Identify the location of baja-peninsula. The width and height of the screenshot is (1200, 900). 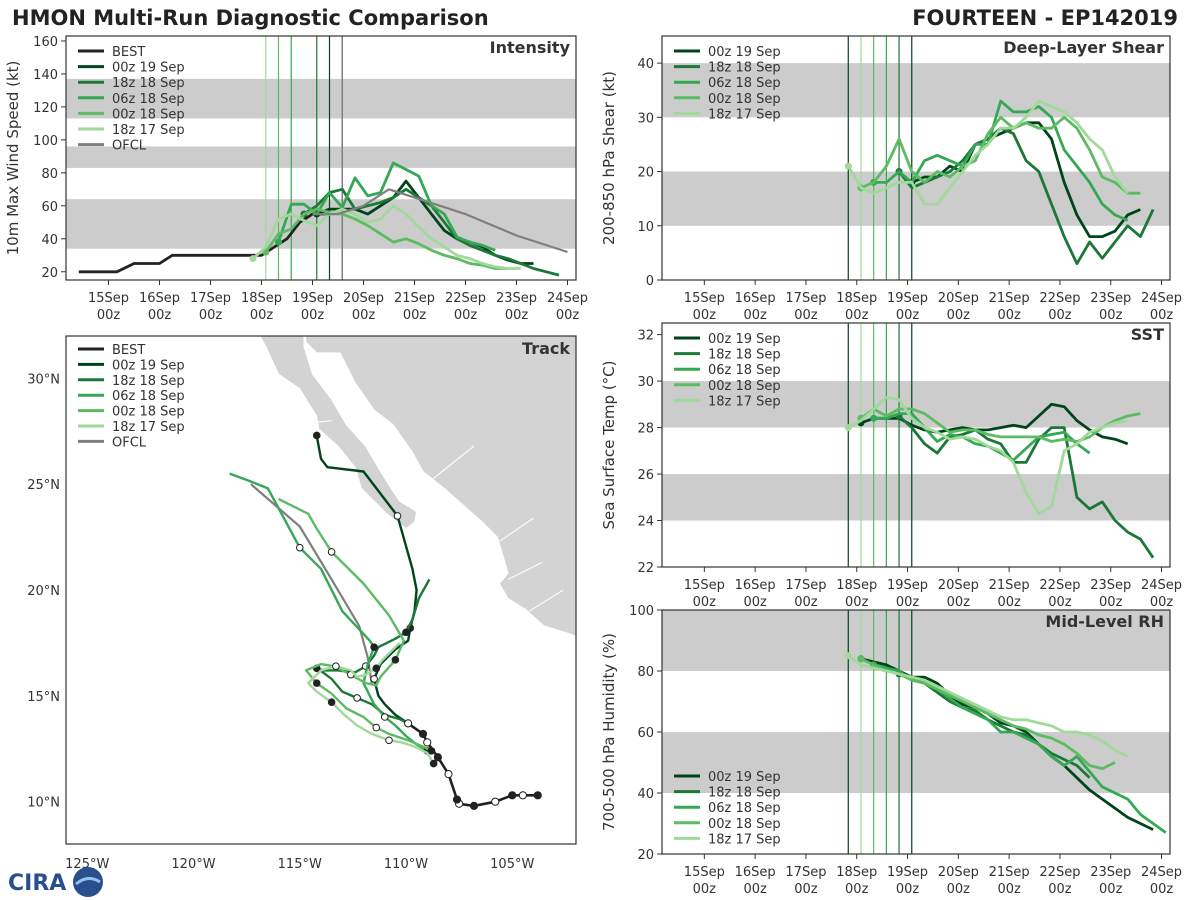
(338, 433).